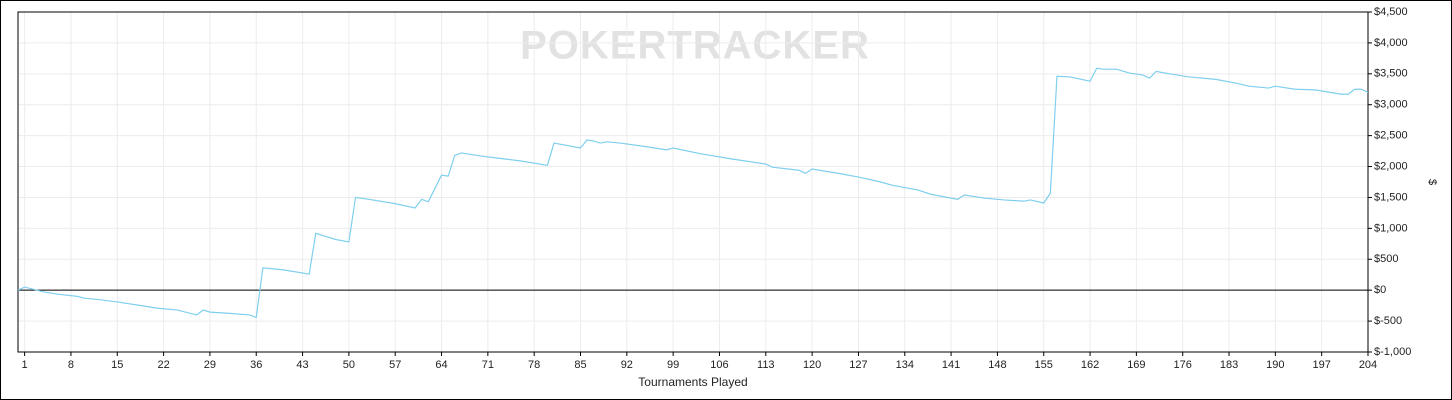  What do you see at coordinates (1380, 290) in the screenshot?
I see `y-tick-label: $0` at bounding box center [1380, 290].